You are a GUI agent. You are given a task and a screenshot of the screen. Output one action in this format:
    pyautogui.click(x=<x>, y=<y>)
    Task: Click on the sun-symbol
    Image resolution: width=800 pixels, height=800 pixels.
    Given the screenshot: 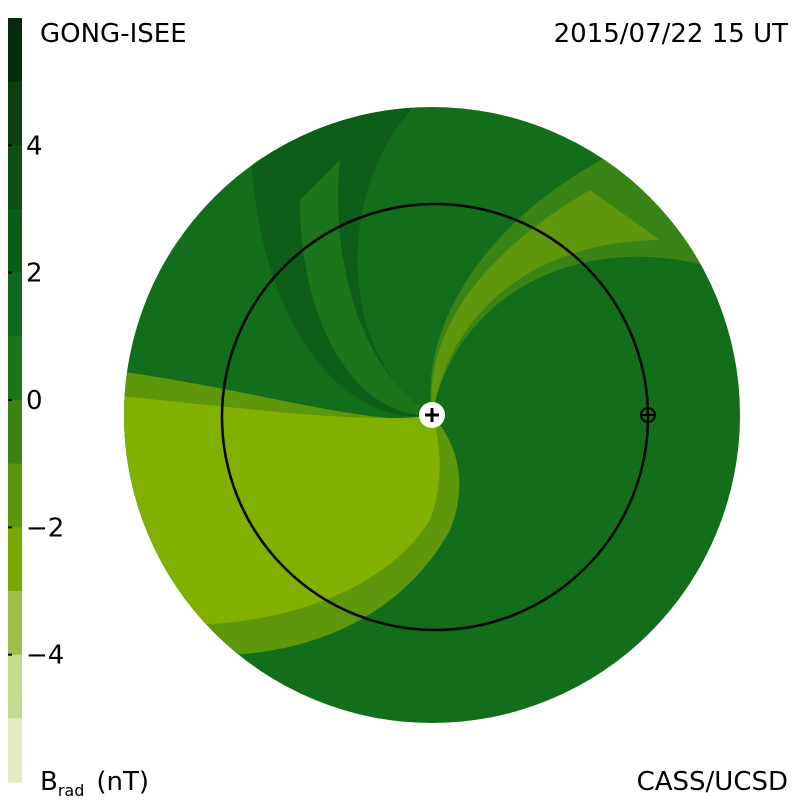 What is the action you would take?
    pyautogui.click(x=432, y=415)
    